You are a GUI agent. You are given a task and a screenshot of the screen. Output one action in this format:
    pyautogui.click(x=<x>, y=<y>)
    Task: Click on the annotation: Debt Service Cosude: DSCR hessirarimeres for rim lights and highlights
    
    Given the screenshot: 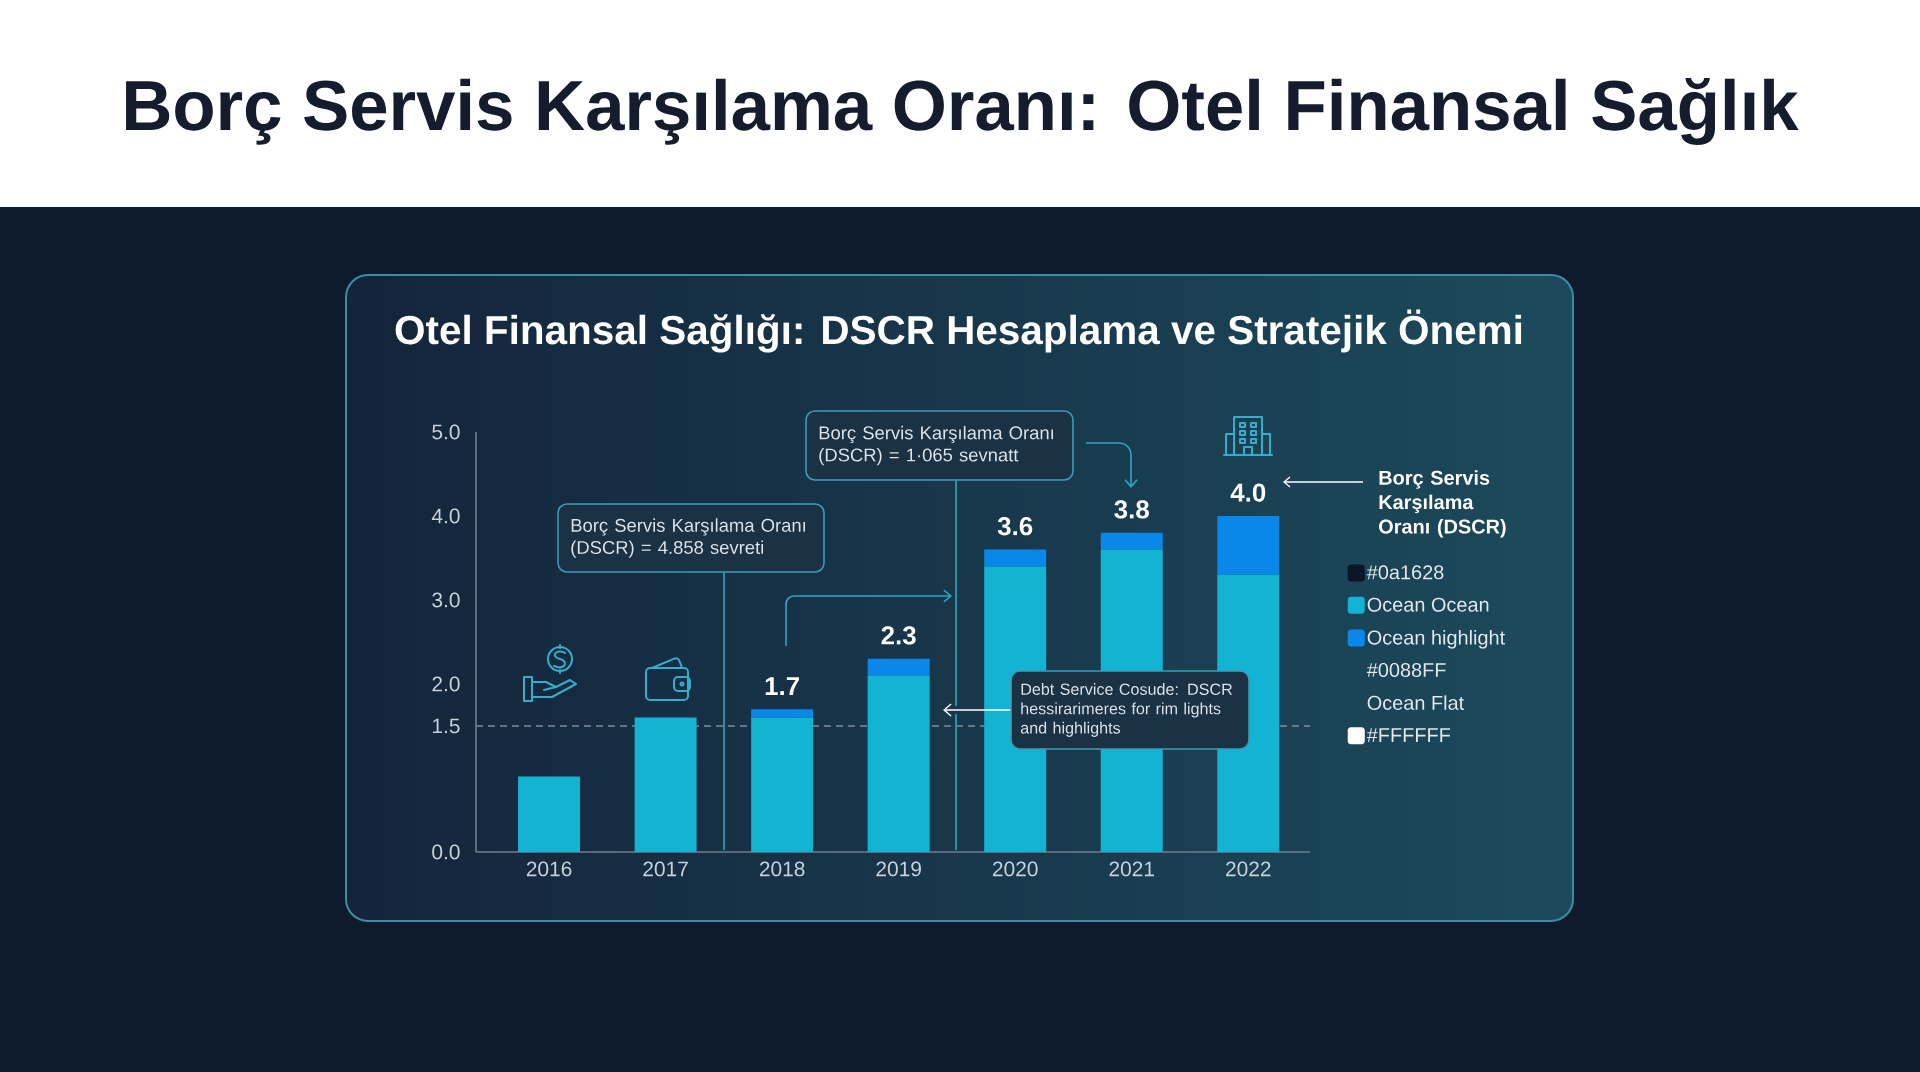 What is the action you would take?
    pyautogui.click(x=1126, y=710)
    